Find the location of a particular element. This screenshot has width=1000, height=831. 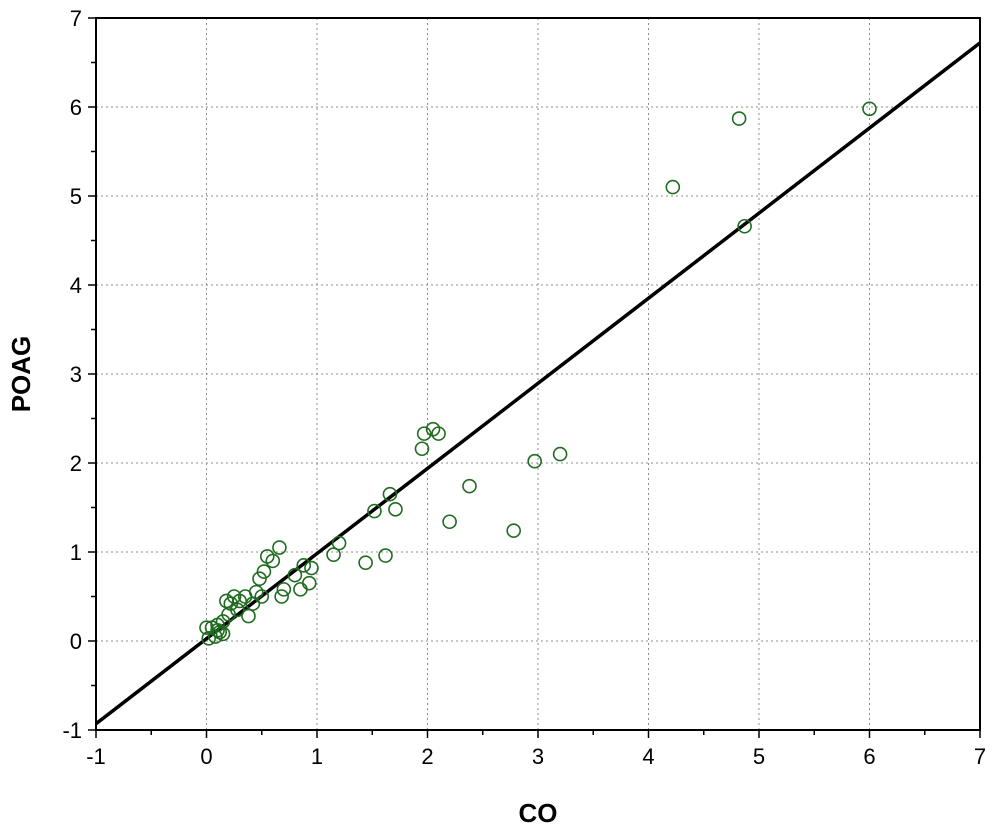

y-axis-title: POAG is located at coordinates (21, 374).